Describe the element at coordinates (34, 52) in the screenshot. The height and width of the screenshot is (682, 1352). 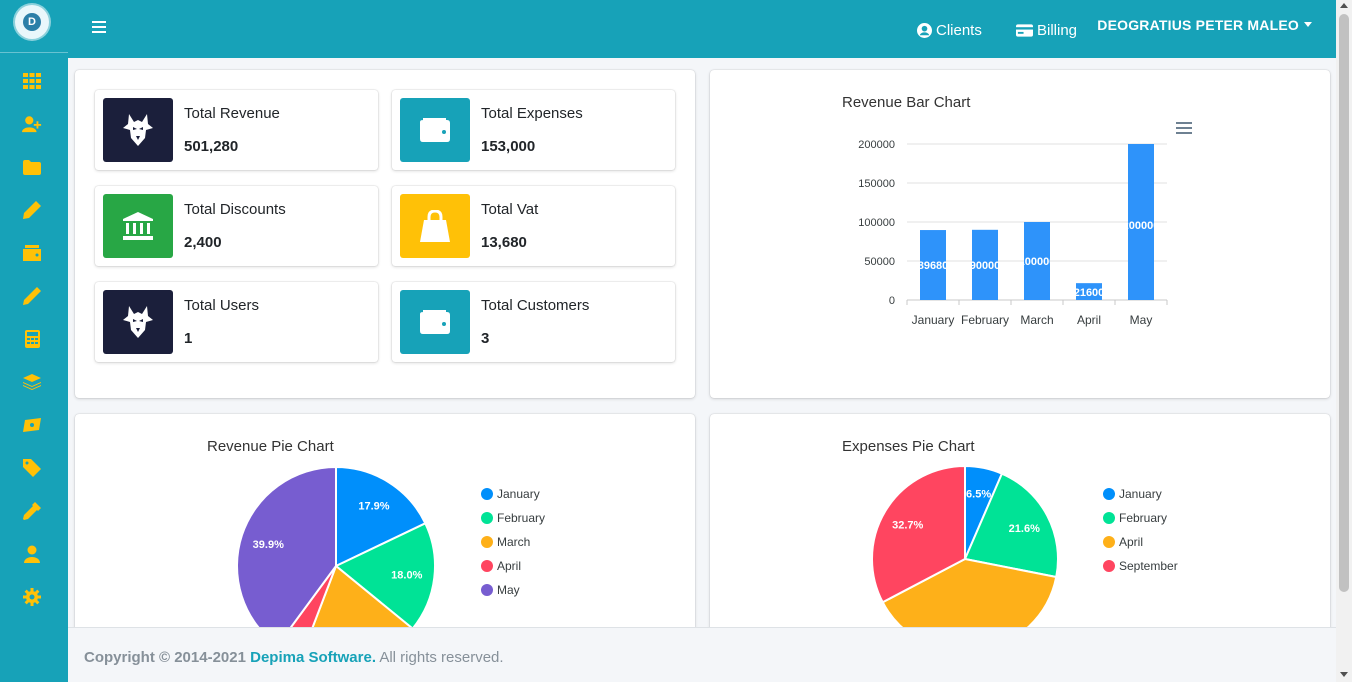
I see `sidebar-divider` at that location.